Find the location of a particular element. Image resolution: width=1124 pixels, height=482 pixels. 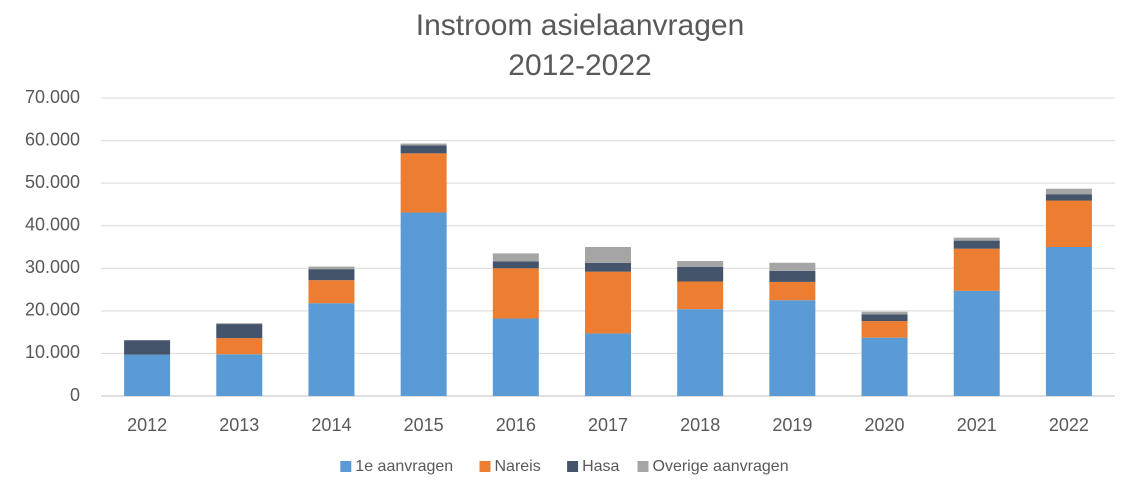

chart-title: Instroom asielaanvragen 2012-2022 is located at coordinates (580, 45).